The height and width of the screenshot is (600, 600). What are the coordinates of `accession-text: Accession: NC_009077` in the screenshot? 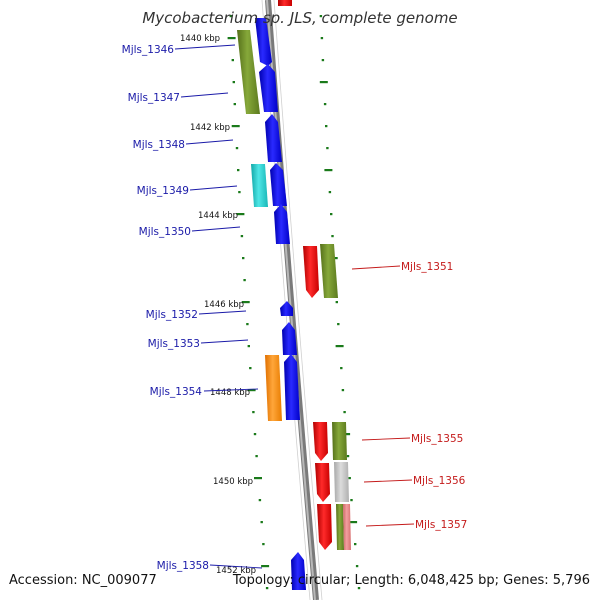 It's located at (83, 580).